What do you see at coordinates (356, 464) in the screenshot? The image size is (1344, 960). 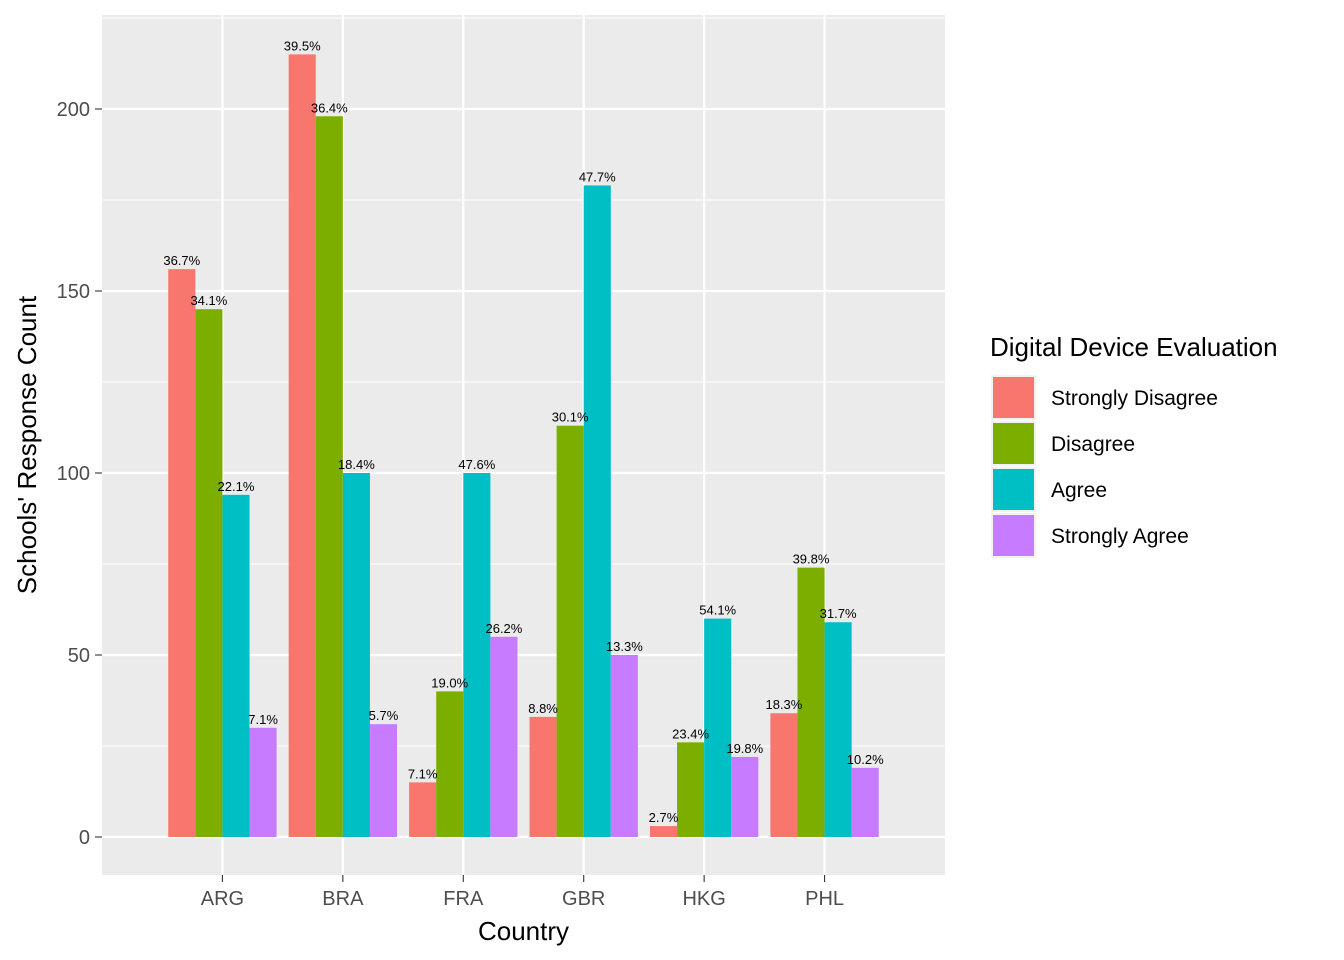 I see `bar-data-label: 18.4%` at bounding box center [356, 464].